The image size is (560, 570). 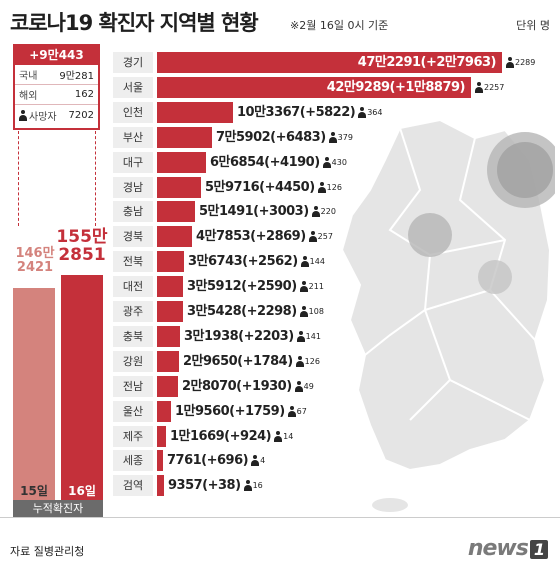 What do you see at coordinates (82, 254) in the screenshot?
I see `cumulative-curr-line2: 2851` at bounding box center [82, 254].